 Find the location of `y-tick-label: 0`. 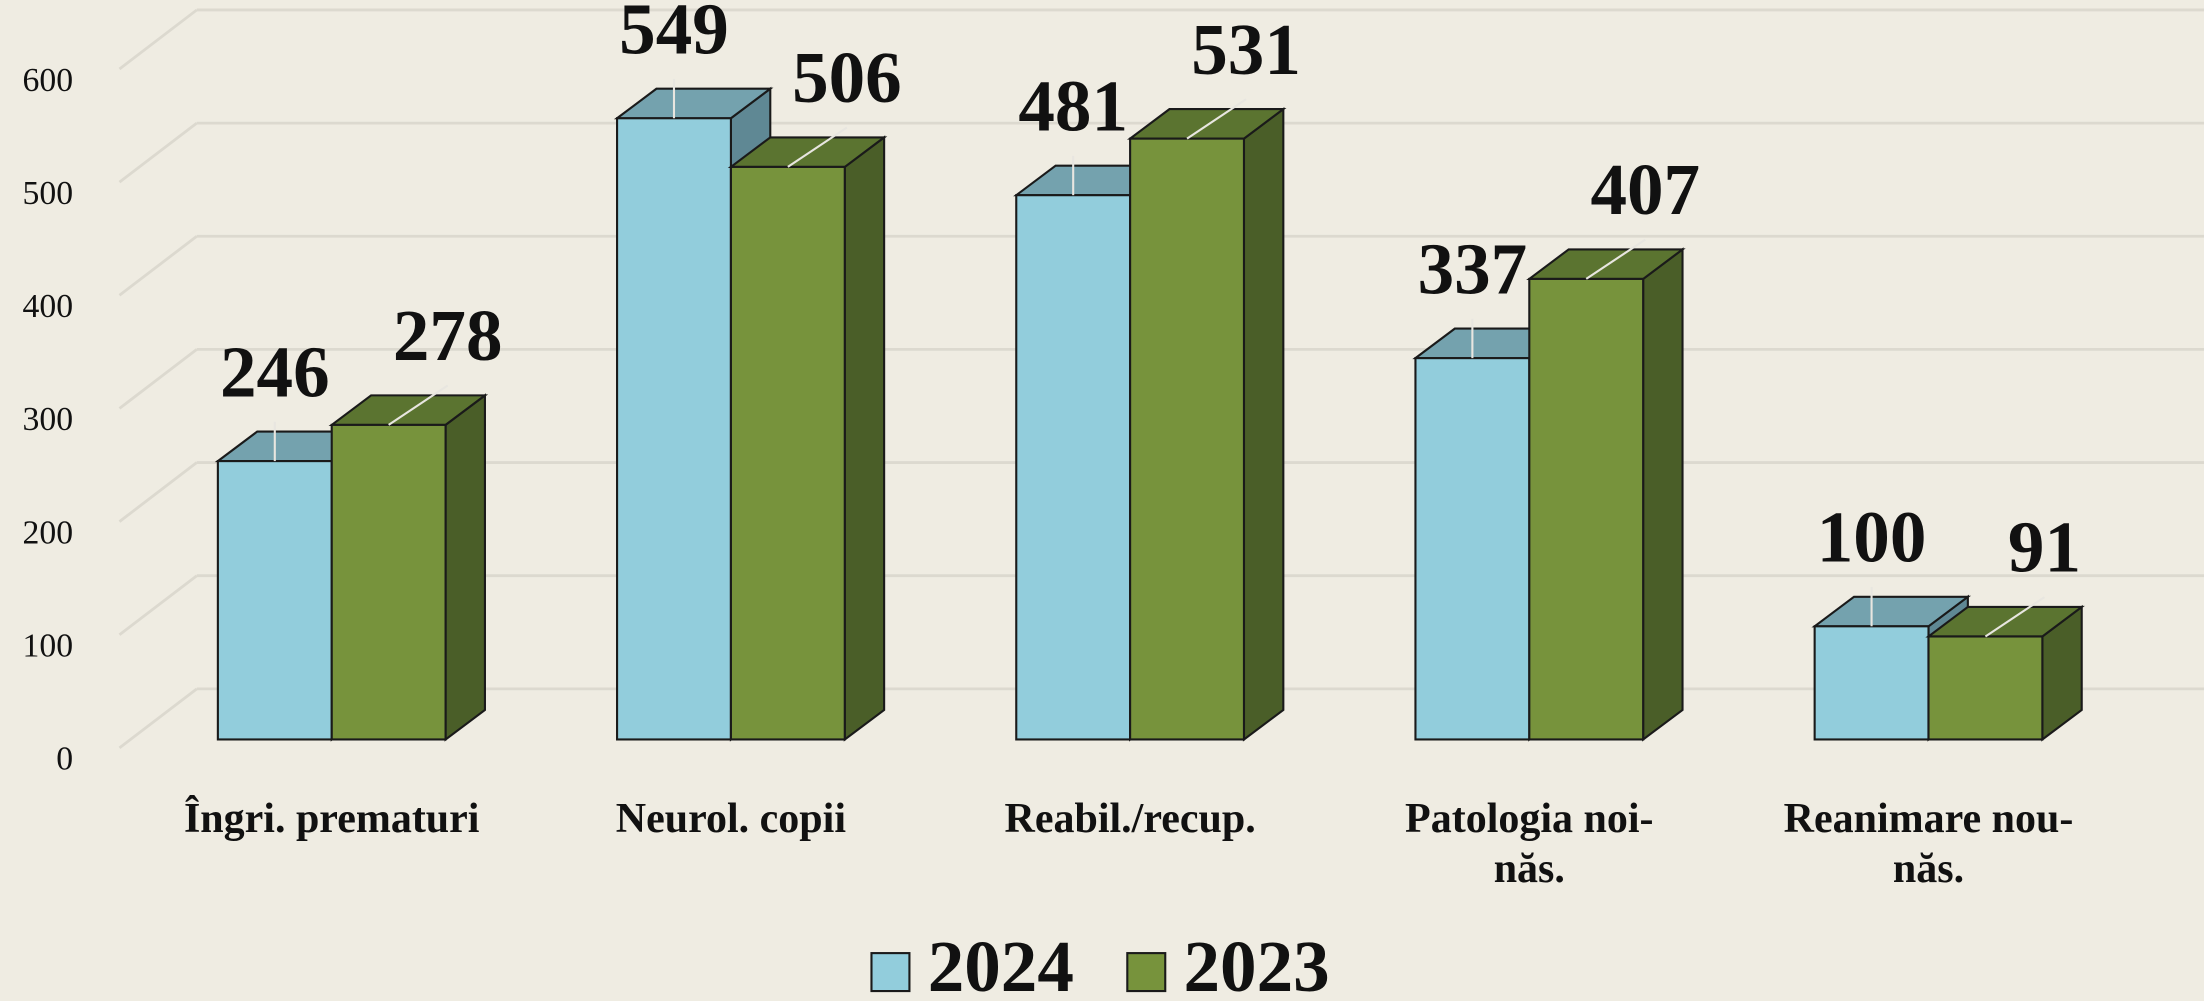

y-tick-label: 0 is located at coordinates (64, 759).